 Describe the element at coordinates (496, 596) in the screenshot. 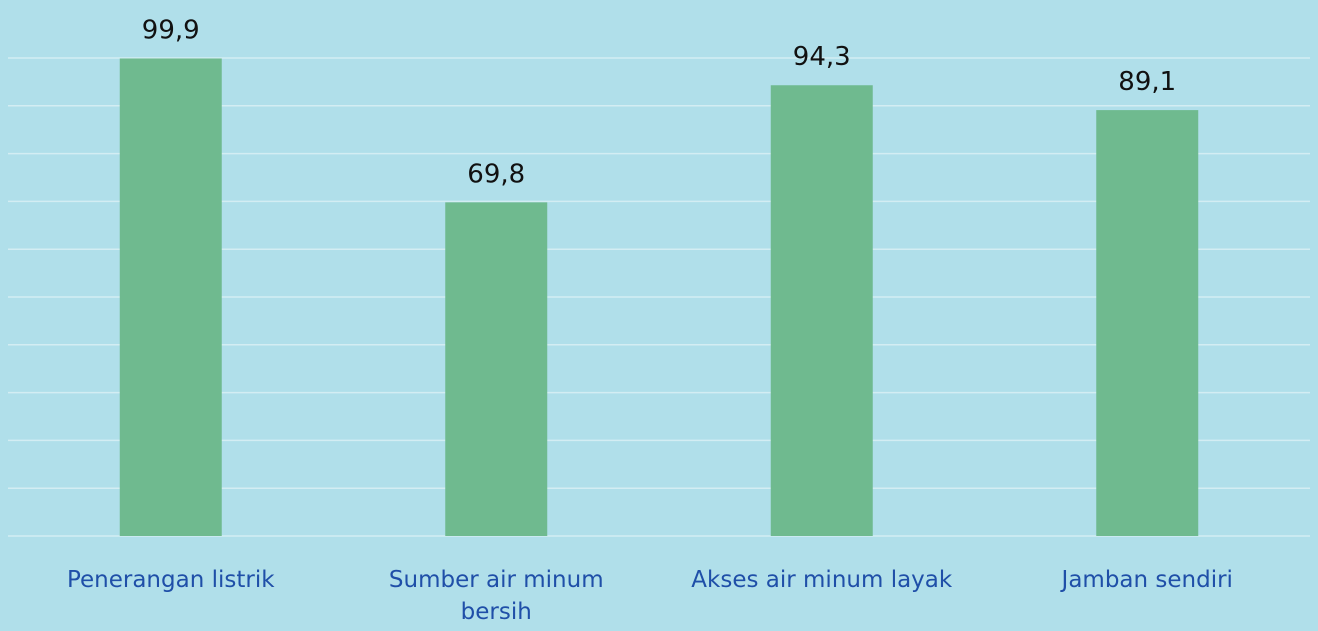

I see `x-tick-label: Sumber air minum bersih` at that location.